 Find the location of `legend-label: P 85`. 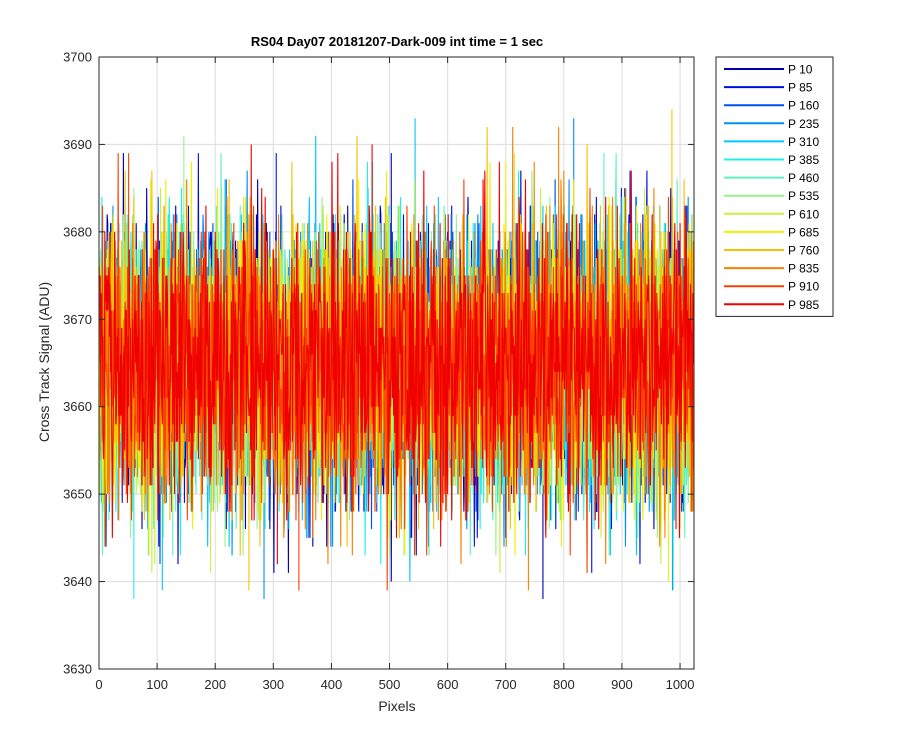

legend-label: P 85 is located at coordinates (800, 88).